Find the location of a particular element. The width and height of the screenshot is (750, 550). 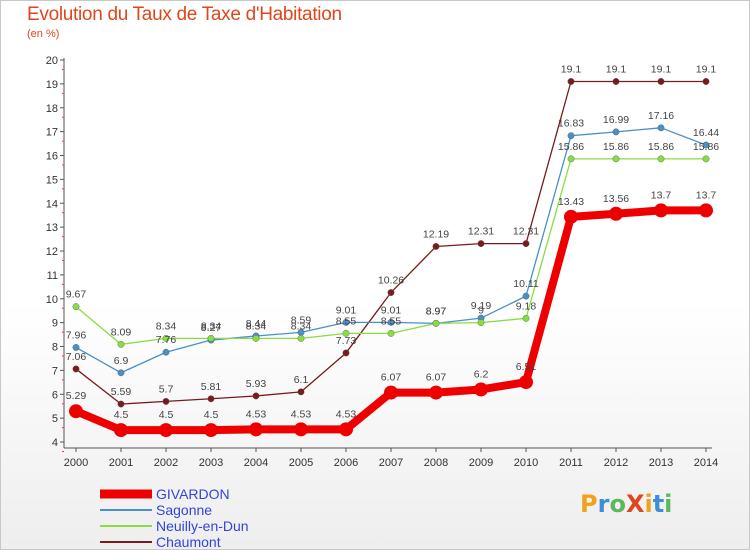

data-label: 6.9 is located at coordinates (121, 361).